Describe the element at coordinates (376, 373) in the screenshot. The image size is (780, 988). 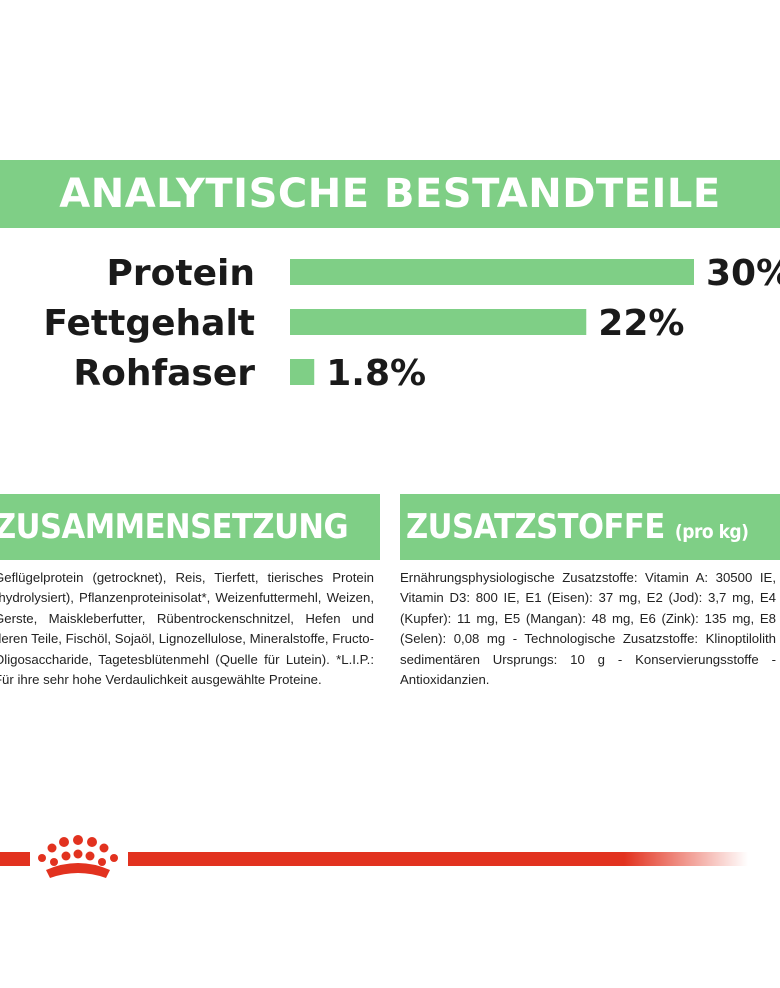
I see `value-label: 1.8%` at that location.